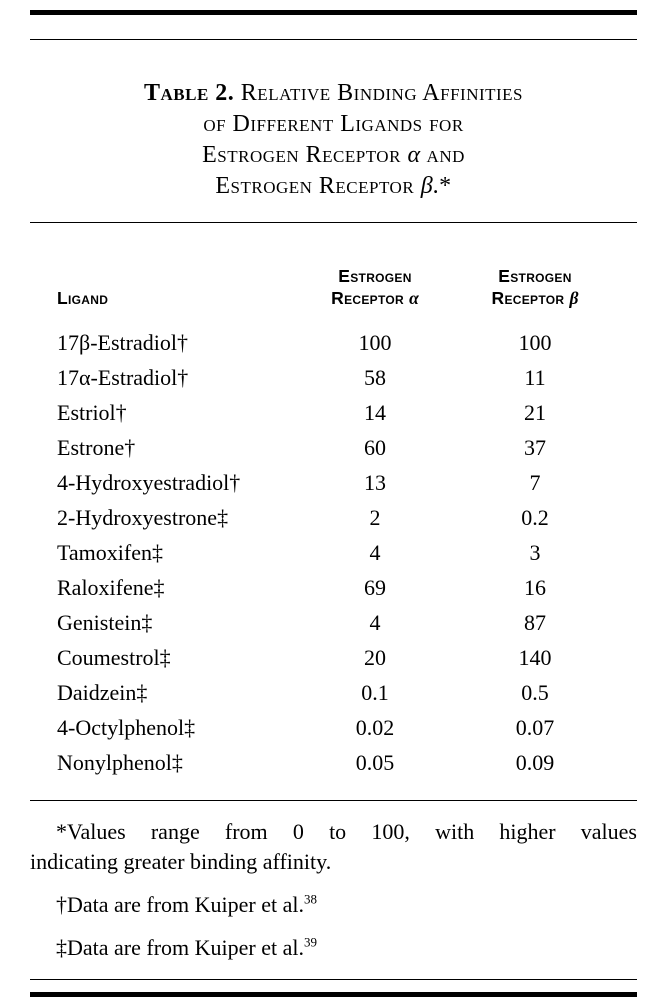 This screenshot has width=666, height=1004. Describe the element at coordinates (333, 482) in the screenshot. I see `table-row: 4-Hydroxyestradiol† 13 7` at that location.